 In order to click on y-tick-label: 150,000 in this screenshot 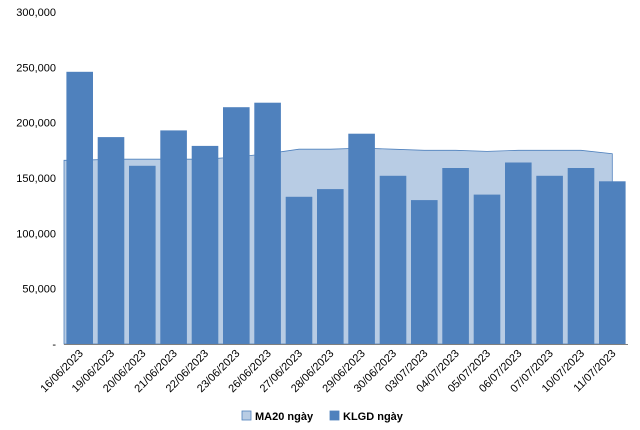, I will do `click(36, 179)`.